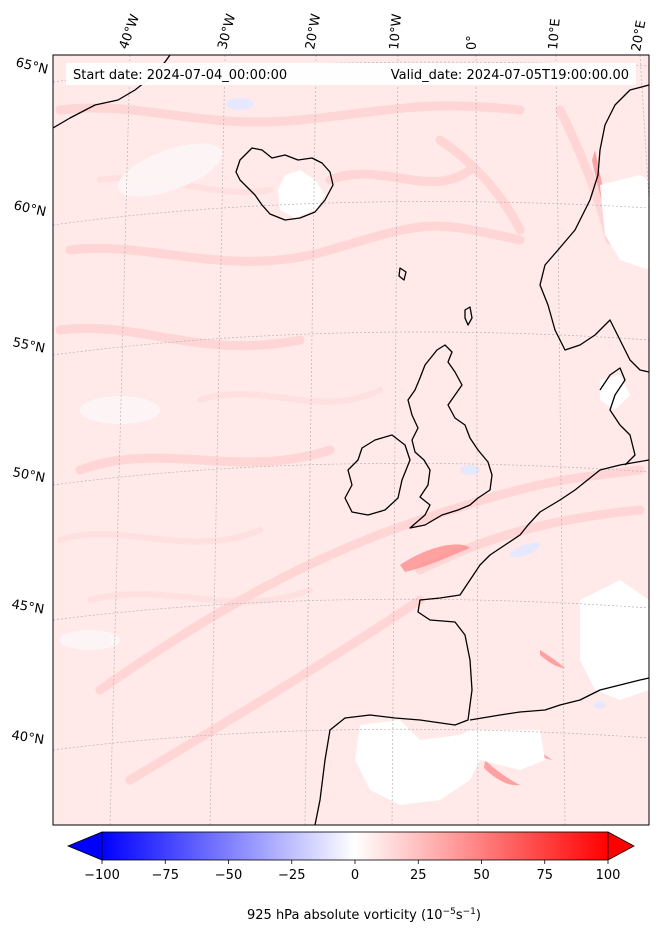 Image resolution: width=659 pixels, height=936 pixels. I want to click on start-date-text: Start date: 2024-07-04_00:00:00, so click(180, 75).